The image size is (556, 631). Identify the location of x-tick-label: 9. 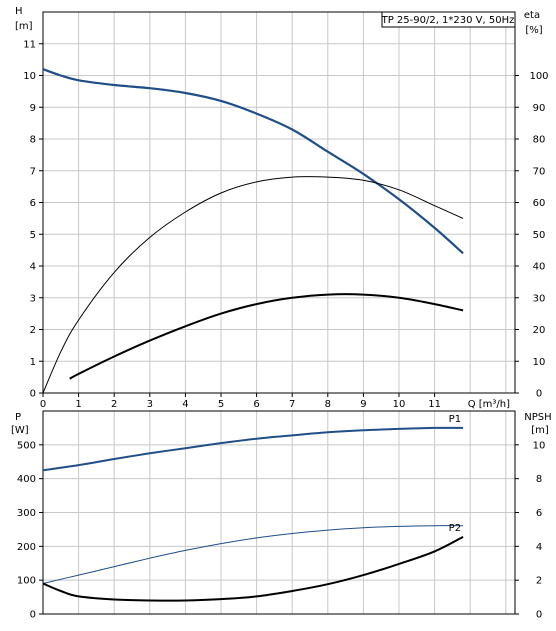
(363, 404).